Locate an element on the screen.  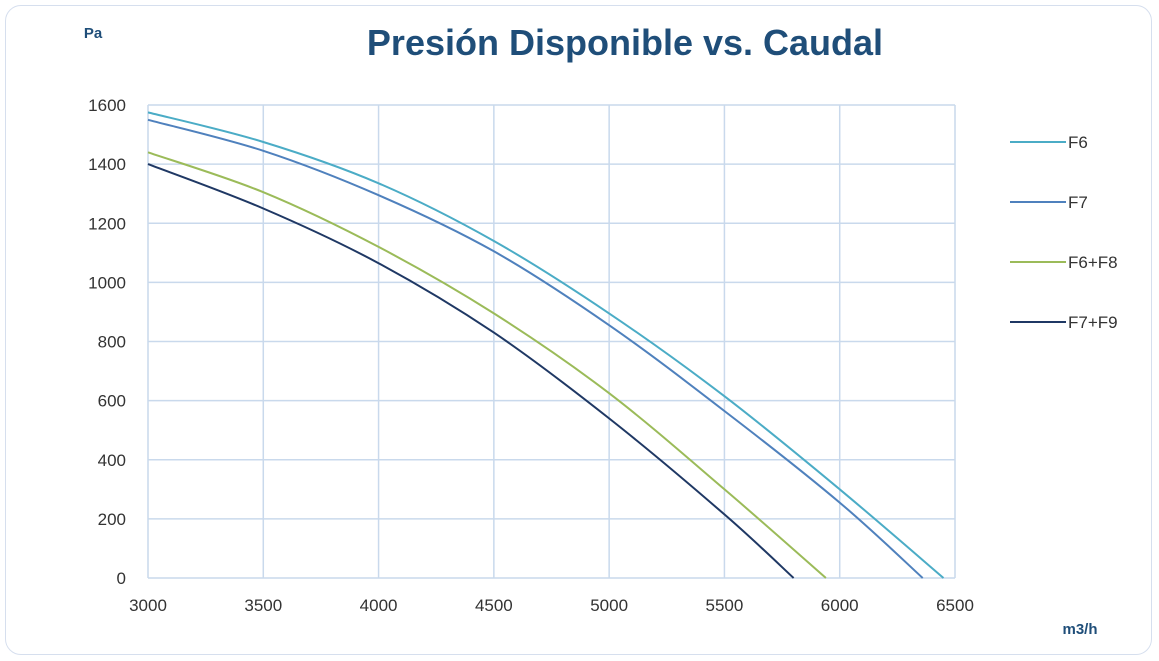
x-tick-label: 5000 is located at coordinates (609, 605).